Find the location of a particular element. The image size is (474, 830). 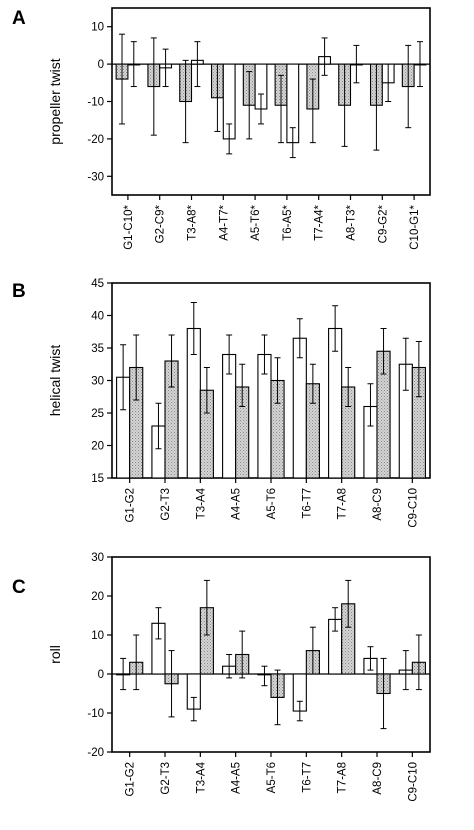

category-label-b-0: G1-G2 is located at coordinates (131, 505).